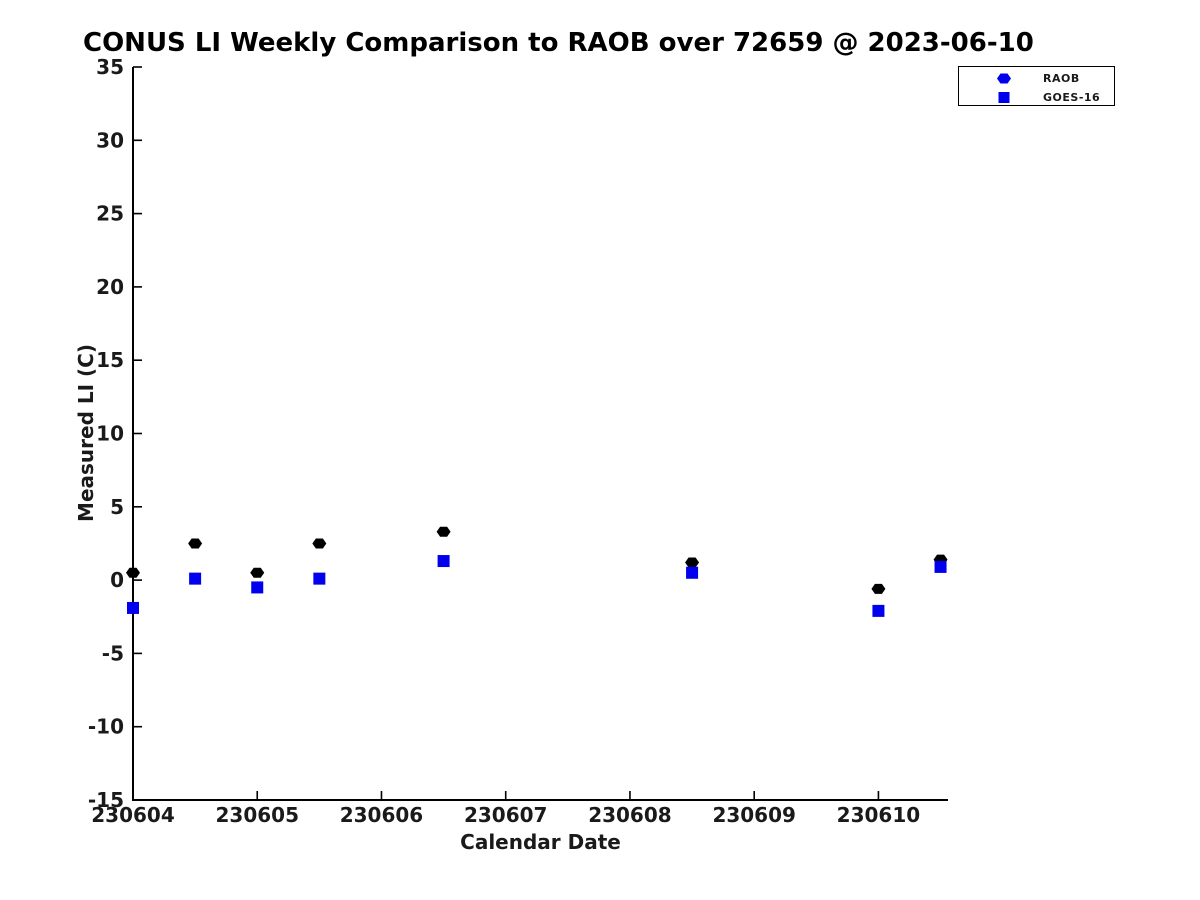 This screenshot has height=900, width=1200. Describe the element at coordinates (110, 287) in the screenshot. I see `y-tick-label: 20` at that location.